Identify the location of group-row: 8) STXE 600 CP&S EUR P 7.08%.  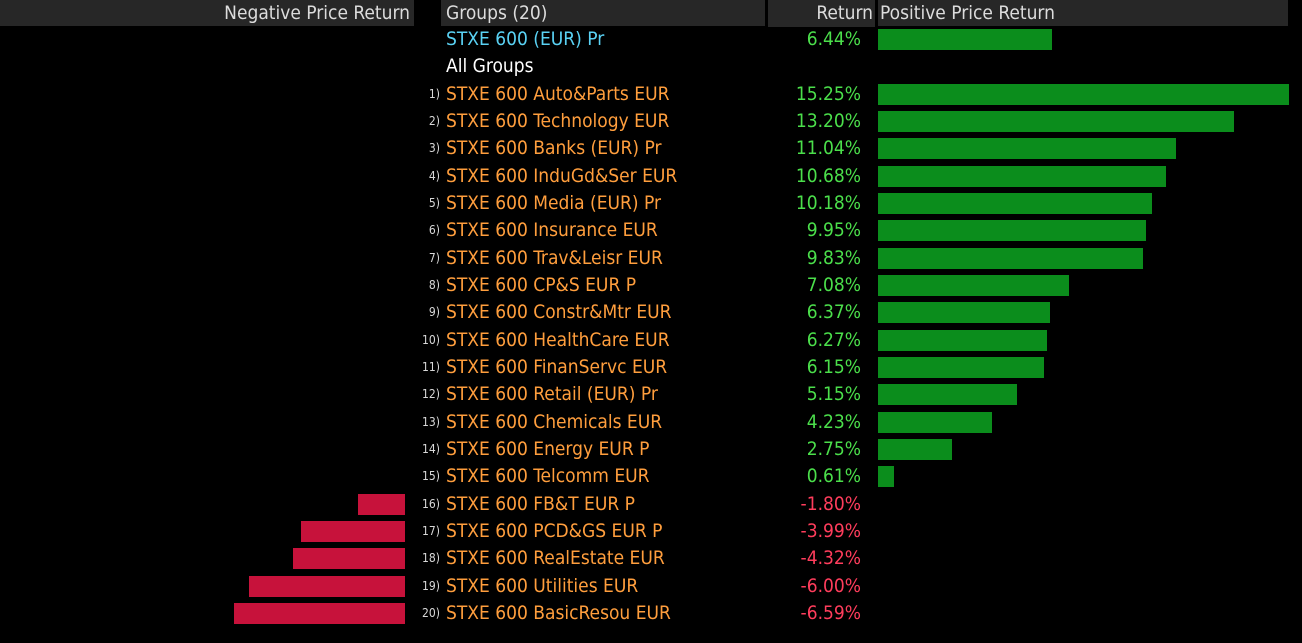
(651, 285).